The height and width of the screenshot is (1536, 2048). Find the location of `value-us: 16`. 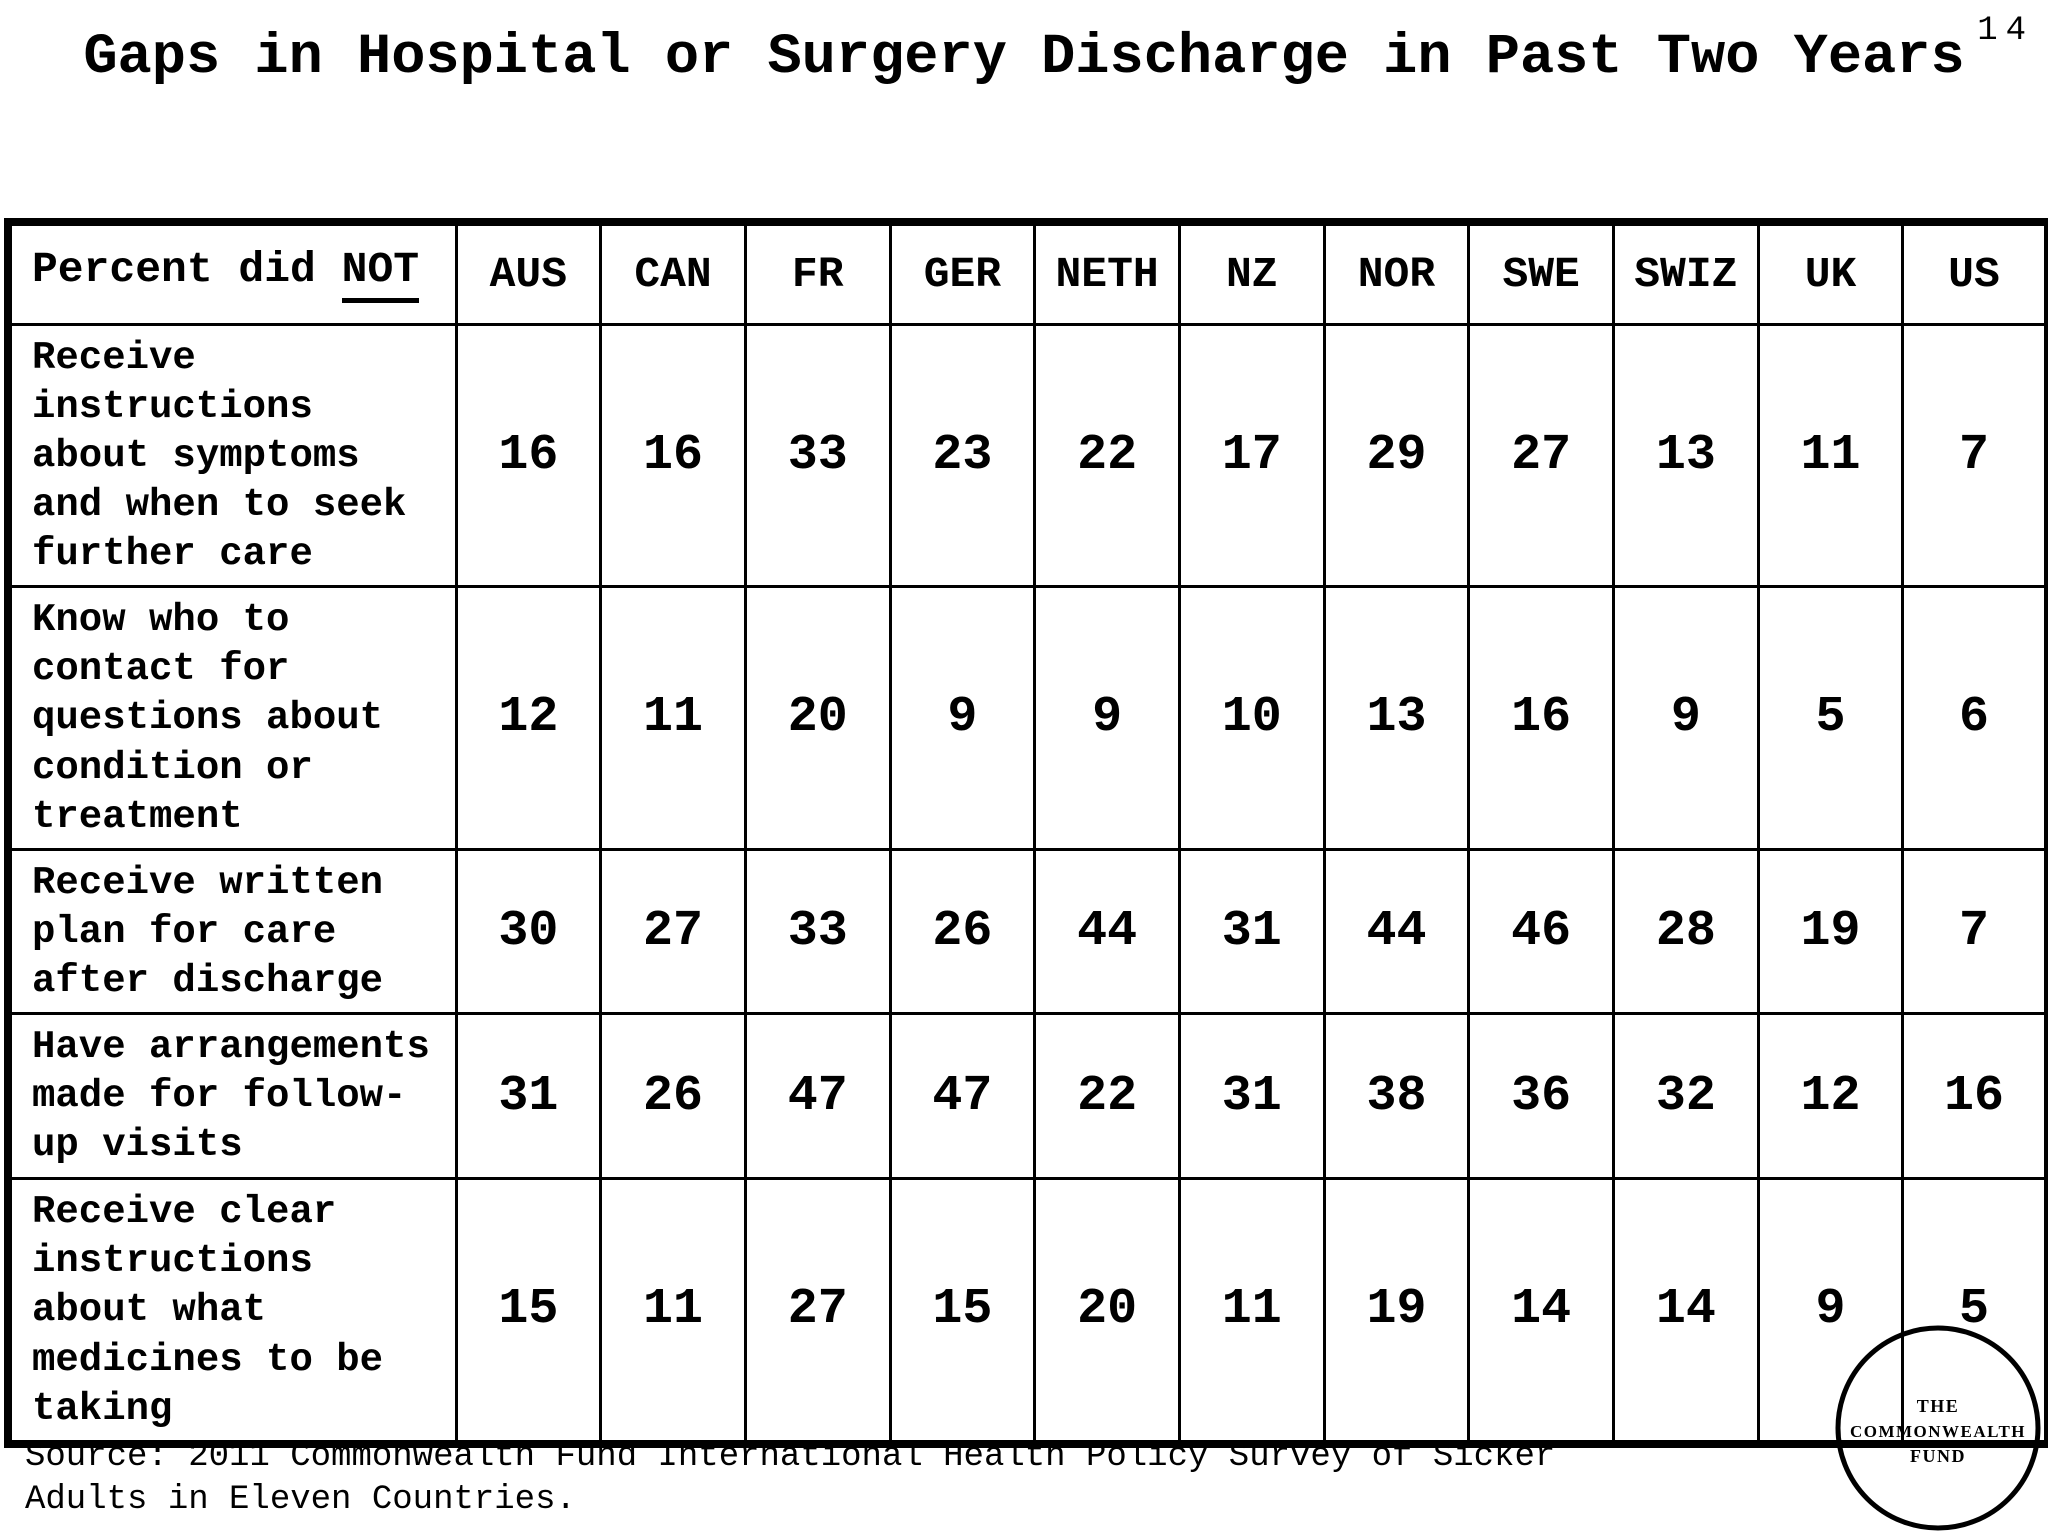

value-us: 16 is located at coordinates (1974, 1096).